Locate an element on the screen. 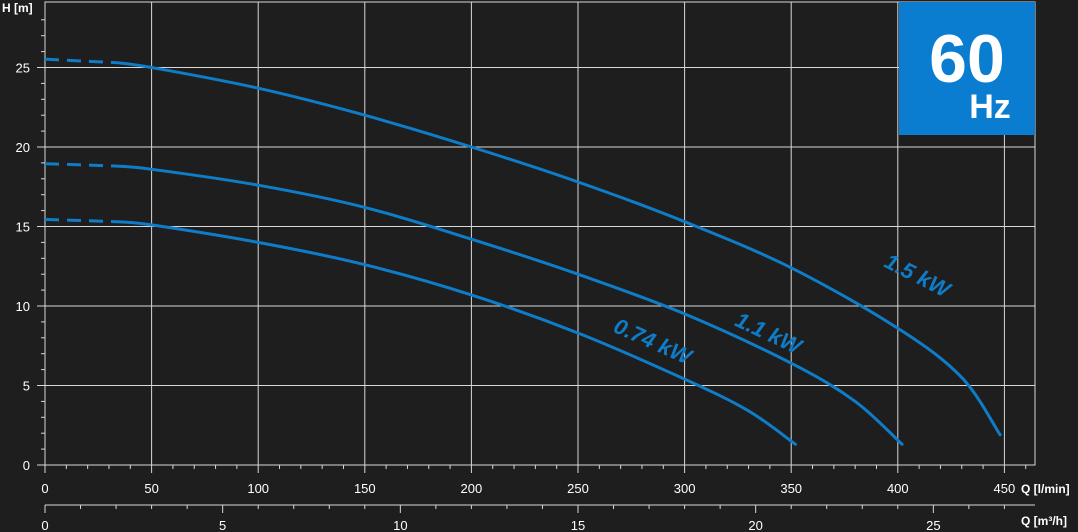 This screenshot has height=532, width=1078. x2-tick-label: 5 is located at coordinates (222, 525).